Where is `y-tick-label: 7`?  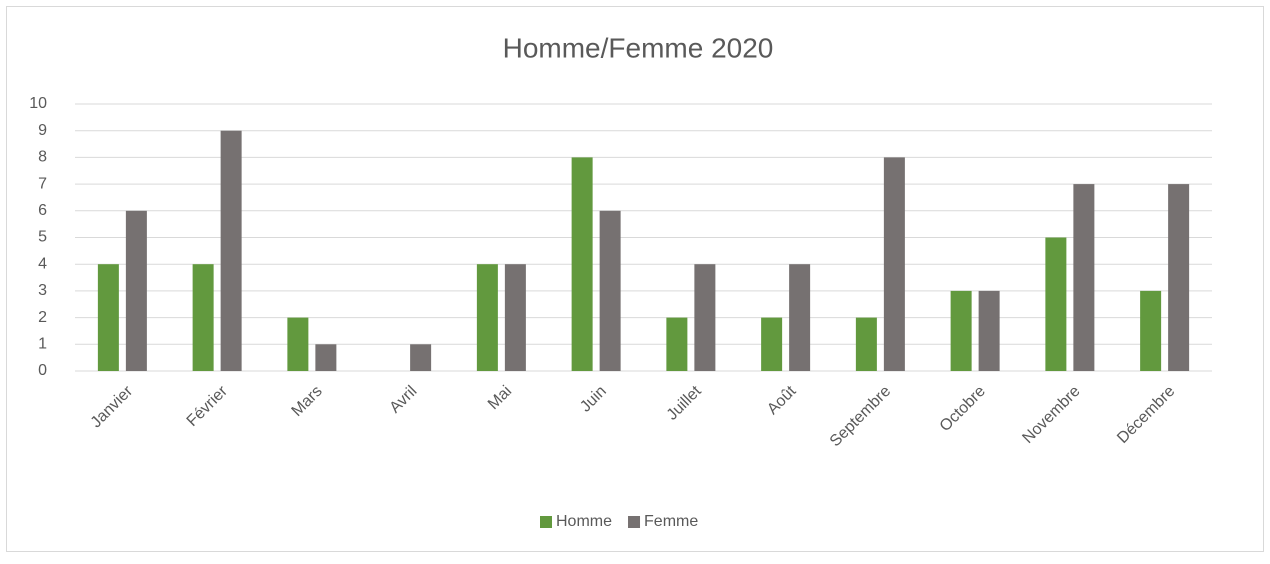 y-tick-label: 7 is located at coordinates (42, 183).